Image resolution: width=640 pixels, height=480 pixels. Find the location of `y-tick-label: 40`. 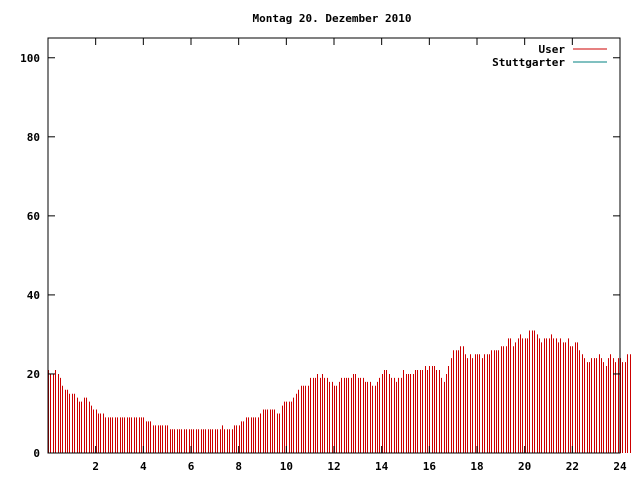

y-tick-label: 40 is located at coordinates (33, 295).